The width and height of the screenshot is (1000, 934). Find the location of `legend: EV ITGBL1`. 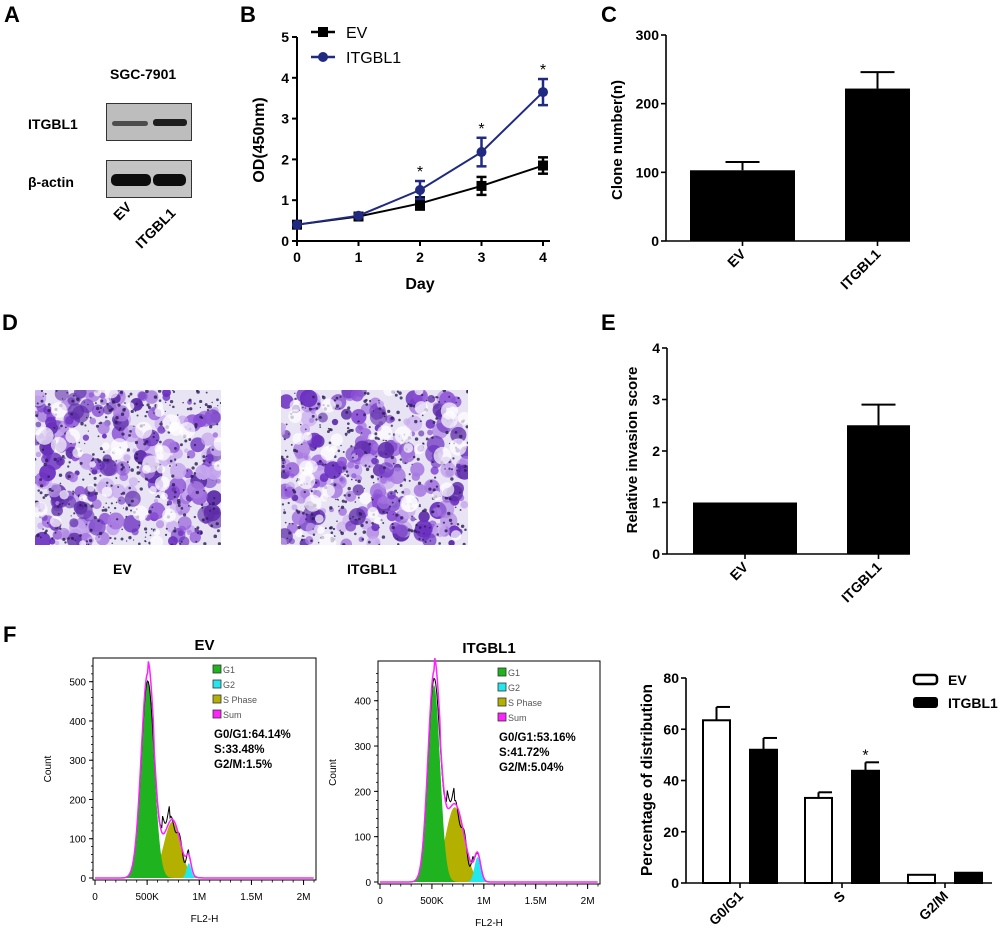

legend: EV ITGBL1 is located at coordinates (955, 691).